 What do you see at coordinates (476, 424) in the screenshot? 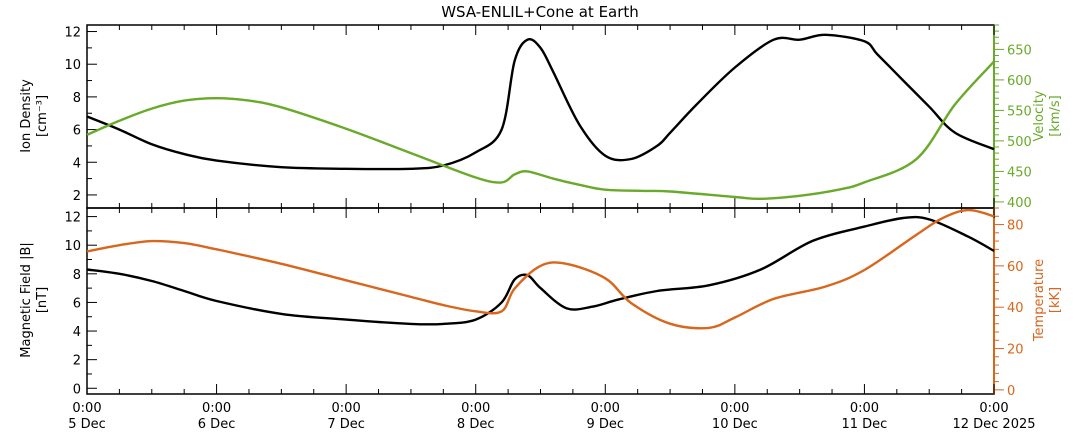
I see `x-tick-date: 8 Dec` at bounding box center [476, 424].